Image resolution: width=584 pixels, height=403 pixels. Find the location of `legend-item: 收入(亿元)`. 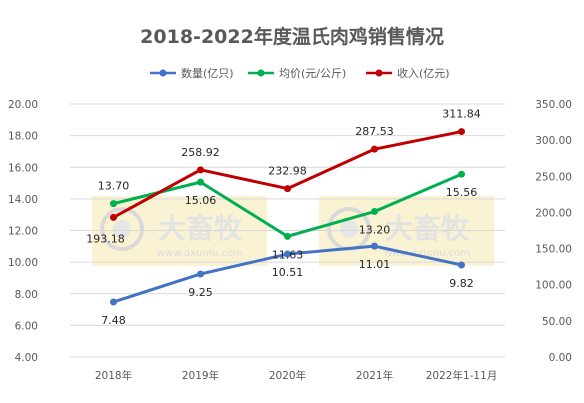

legend-item: 收入(亿元) is located at coordinates (408, 73).